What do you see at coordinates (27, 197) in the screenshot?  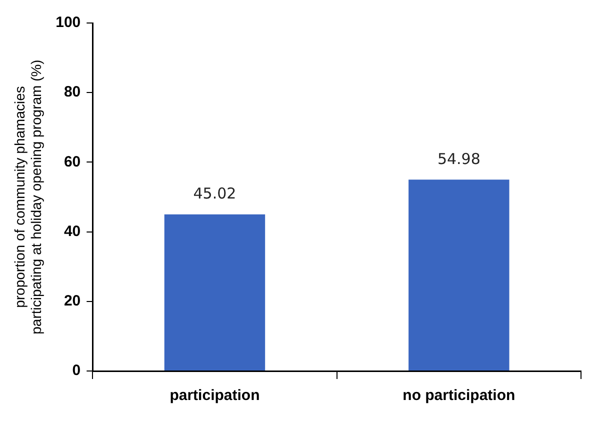 I see `y-axis-title: proportion of community phamacies participating at holiday opening program (%)` at bounding box center [27, 197].